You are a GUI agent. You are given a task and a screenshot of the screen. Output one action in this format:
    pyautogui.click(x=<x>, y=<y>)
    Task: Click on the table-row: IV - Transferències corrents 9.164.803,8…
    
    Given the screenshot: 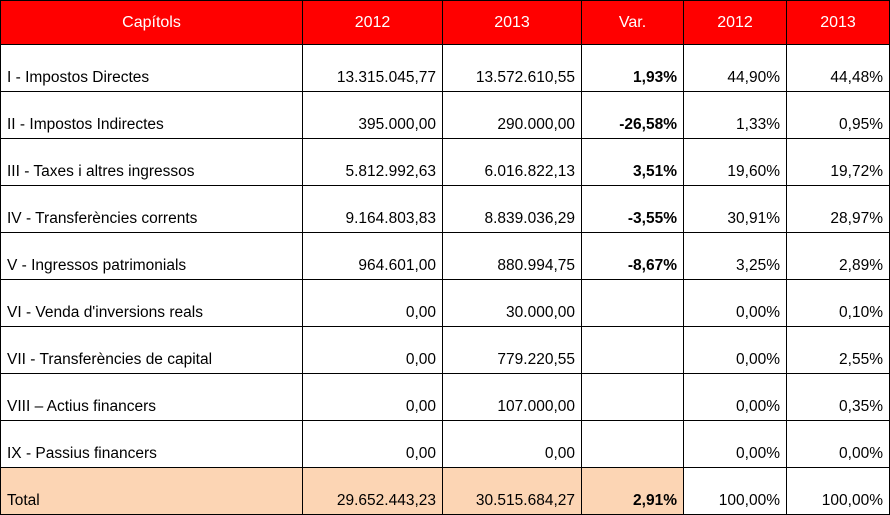 What is the action you would take?
    pyautogui.click(x=445, y=209)
    